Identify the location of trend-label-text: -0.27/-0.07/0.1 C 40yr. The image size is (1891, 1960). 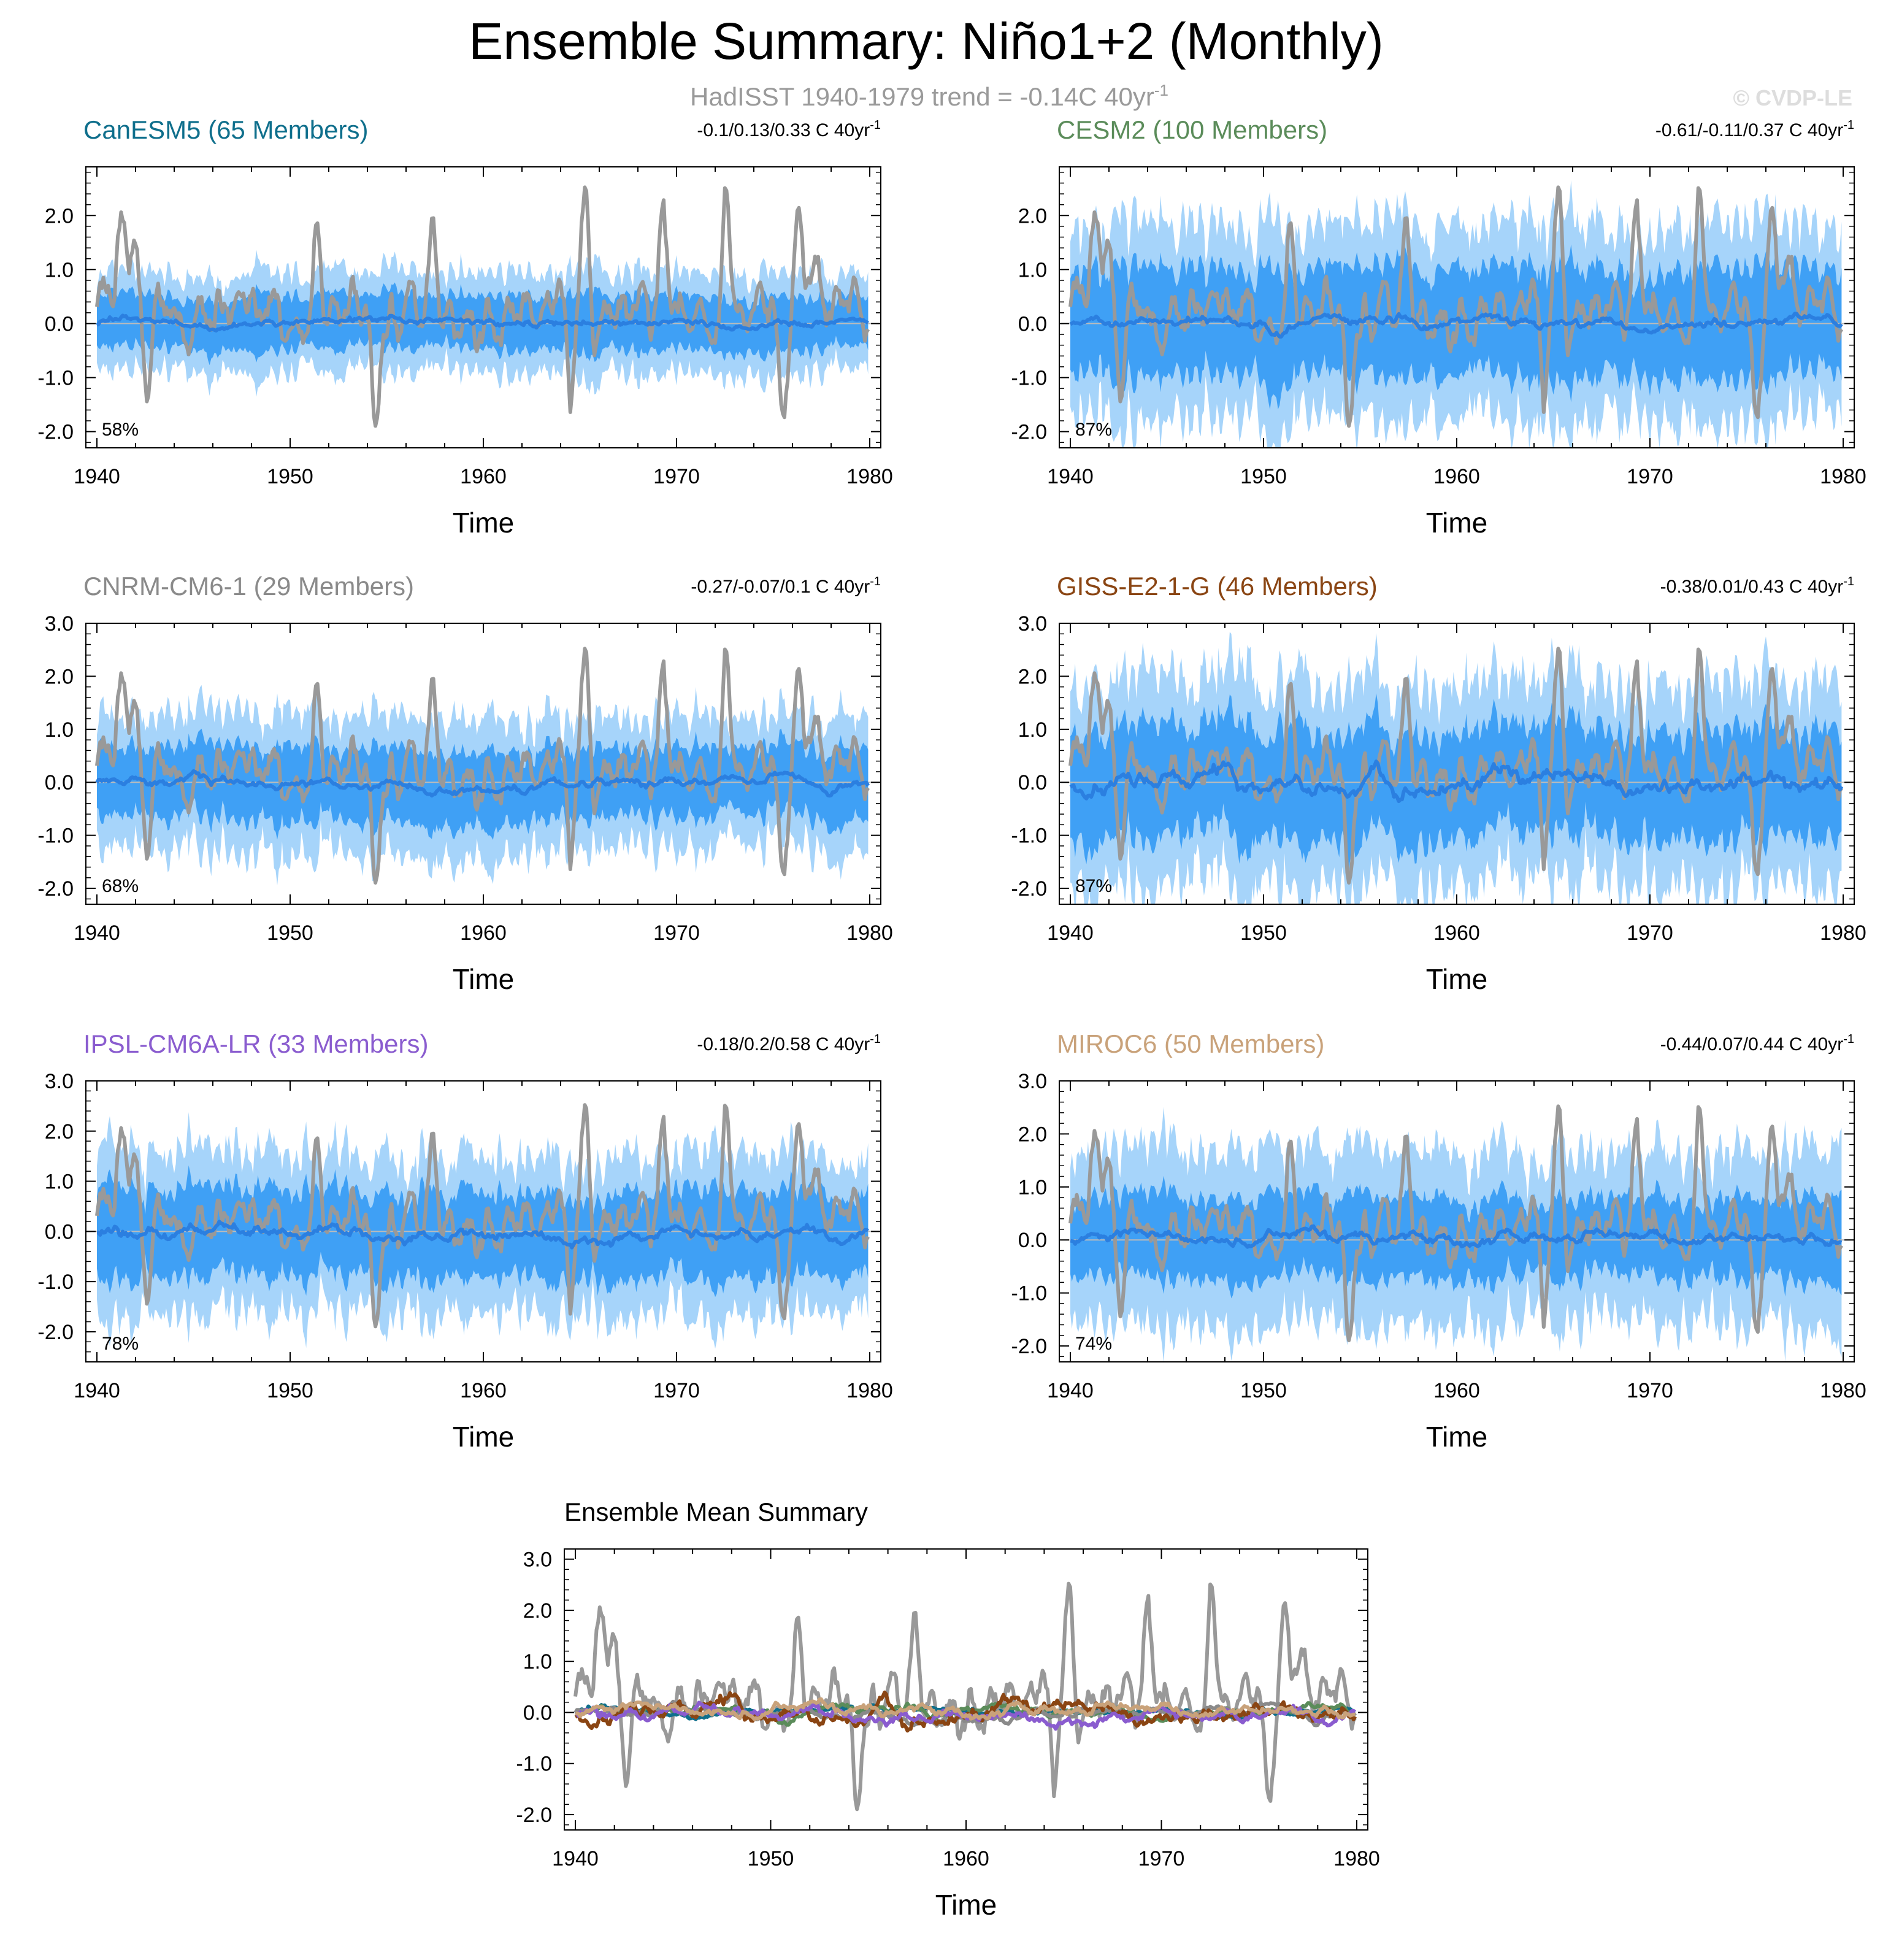
(781, 587).